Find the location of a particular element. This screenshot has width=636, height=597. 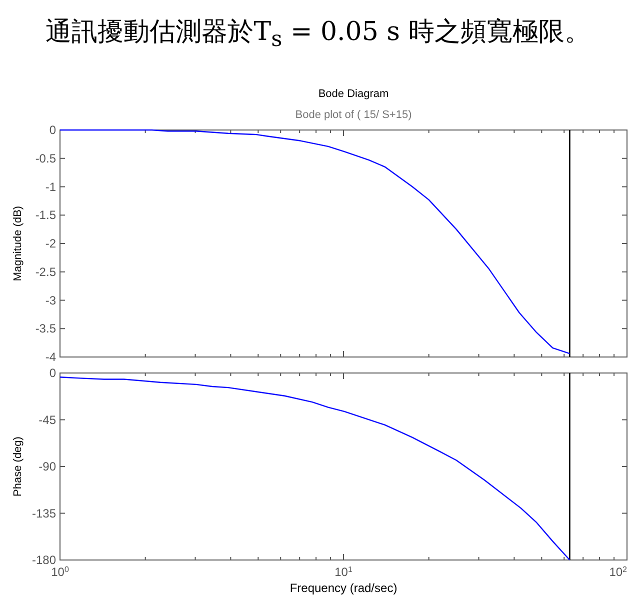

y-tick-label: -2.5 is located at coordinates (45, 271).